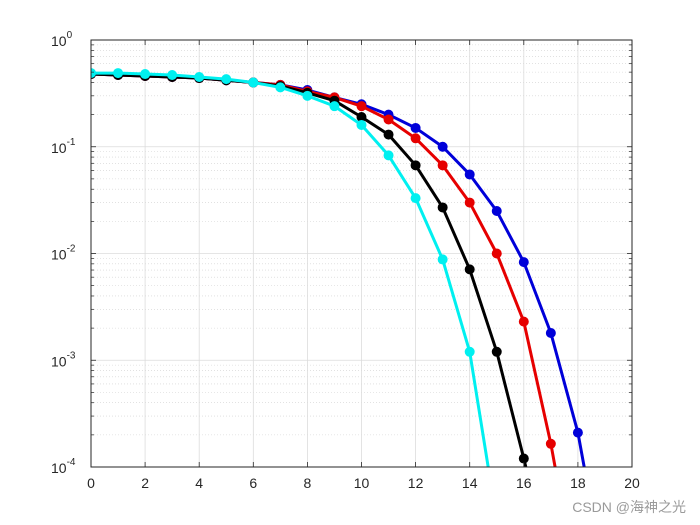 The width and height of the screenshot is (700, 525). What do you see at coordinates (416, 483) in the screenshot?
I see `x-tick-label: 12` at bounding box center [416, 483].